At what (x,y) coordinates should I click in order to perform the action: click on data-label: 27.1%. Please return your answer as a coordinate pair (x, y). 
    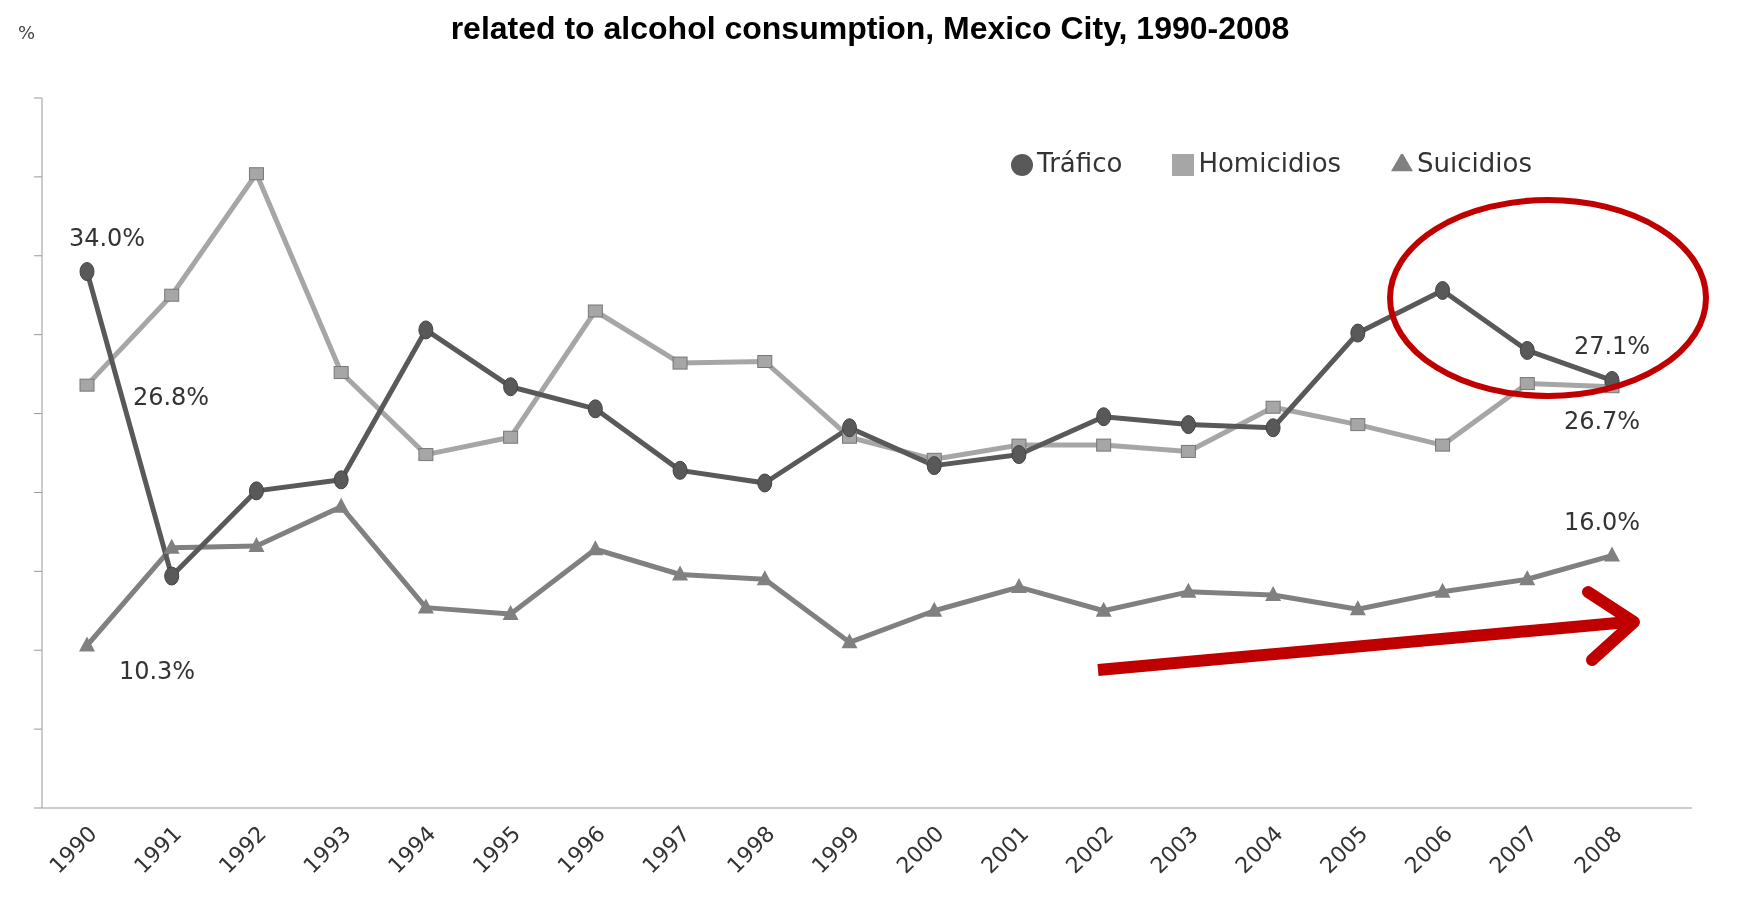
    Looking at the image, I should click on (1612, 346).